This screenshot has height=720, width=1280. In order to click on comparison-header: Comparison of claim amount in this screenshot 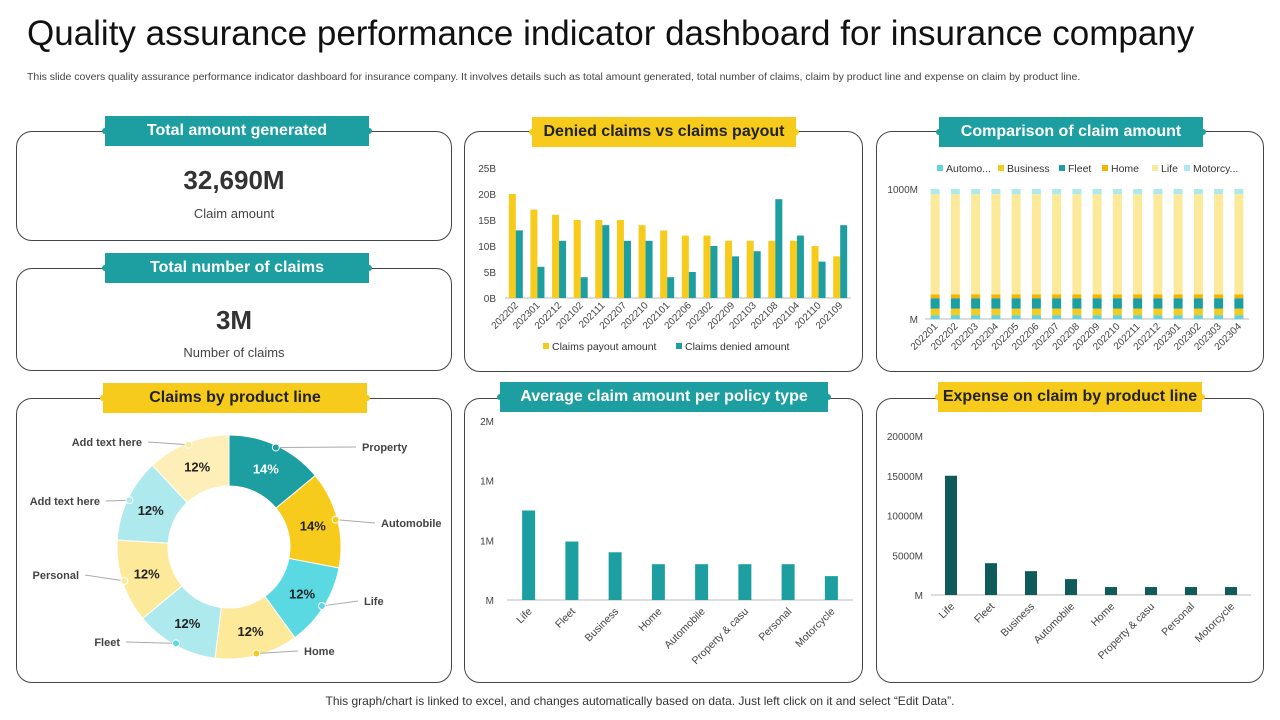, I will do `click(1071, 132)`.